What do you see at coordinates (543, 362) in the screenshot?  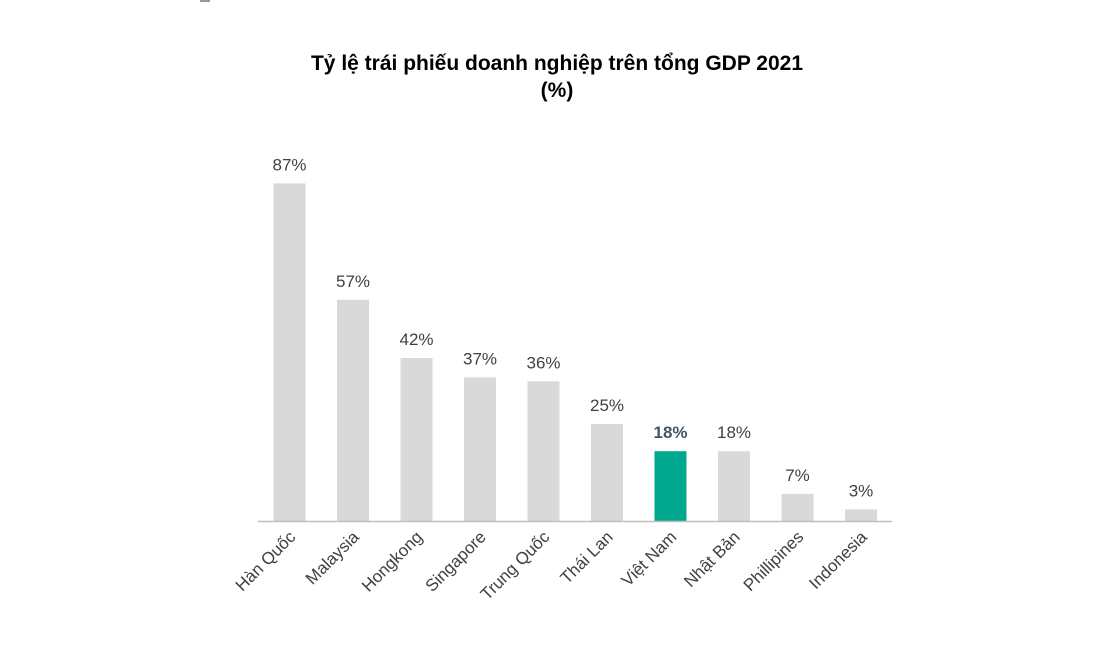 I see `value-label-4: 36%` at bounding box center [543, 362].